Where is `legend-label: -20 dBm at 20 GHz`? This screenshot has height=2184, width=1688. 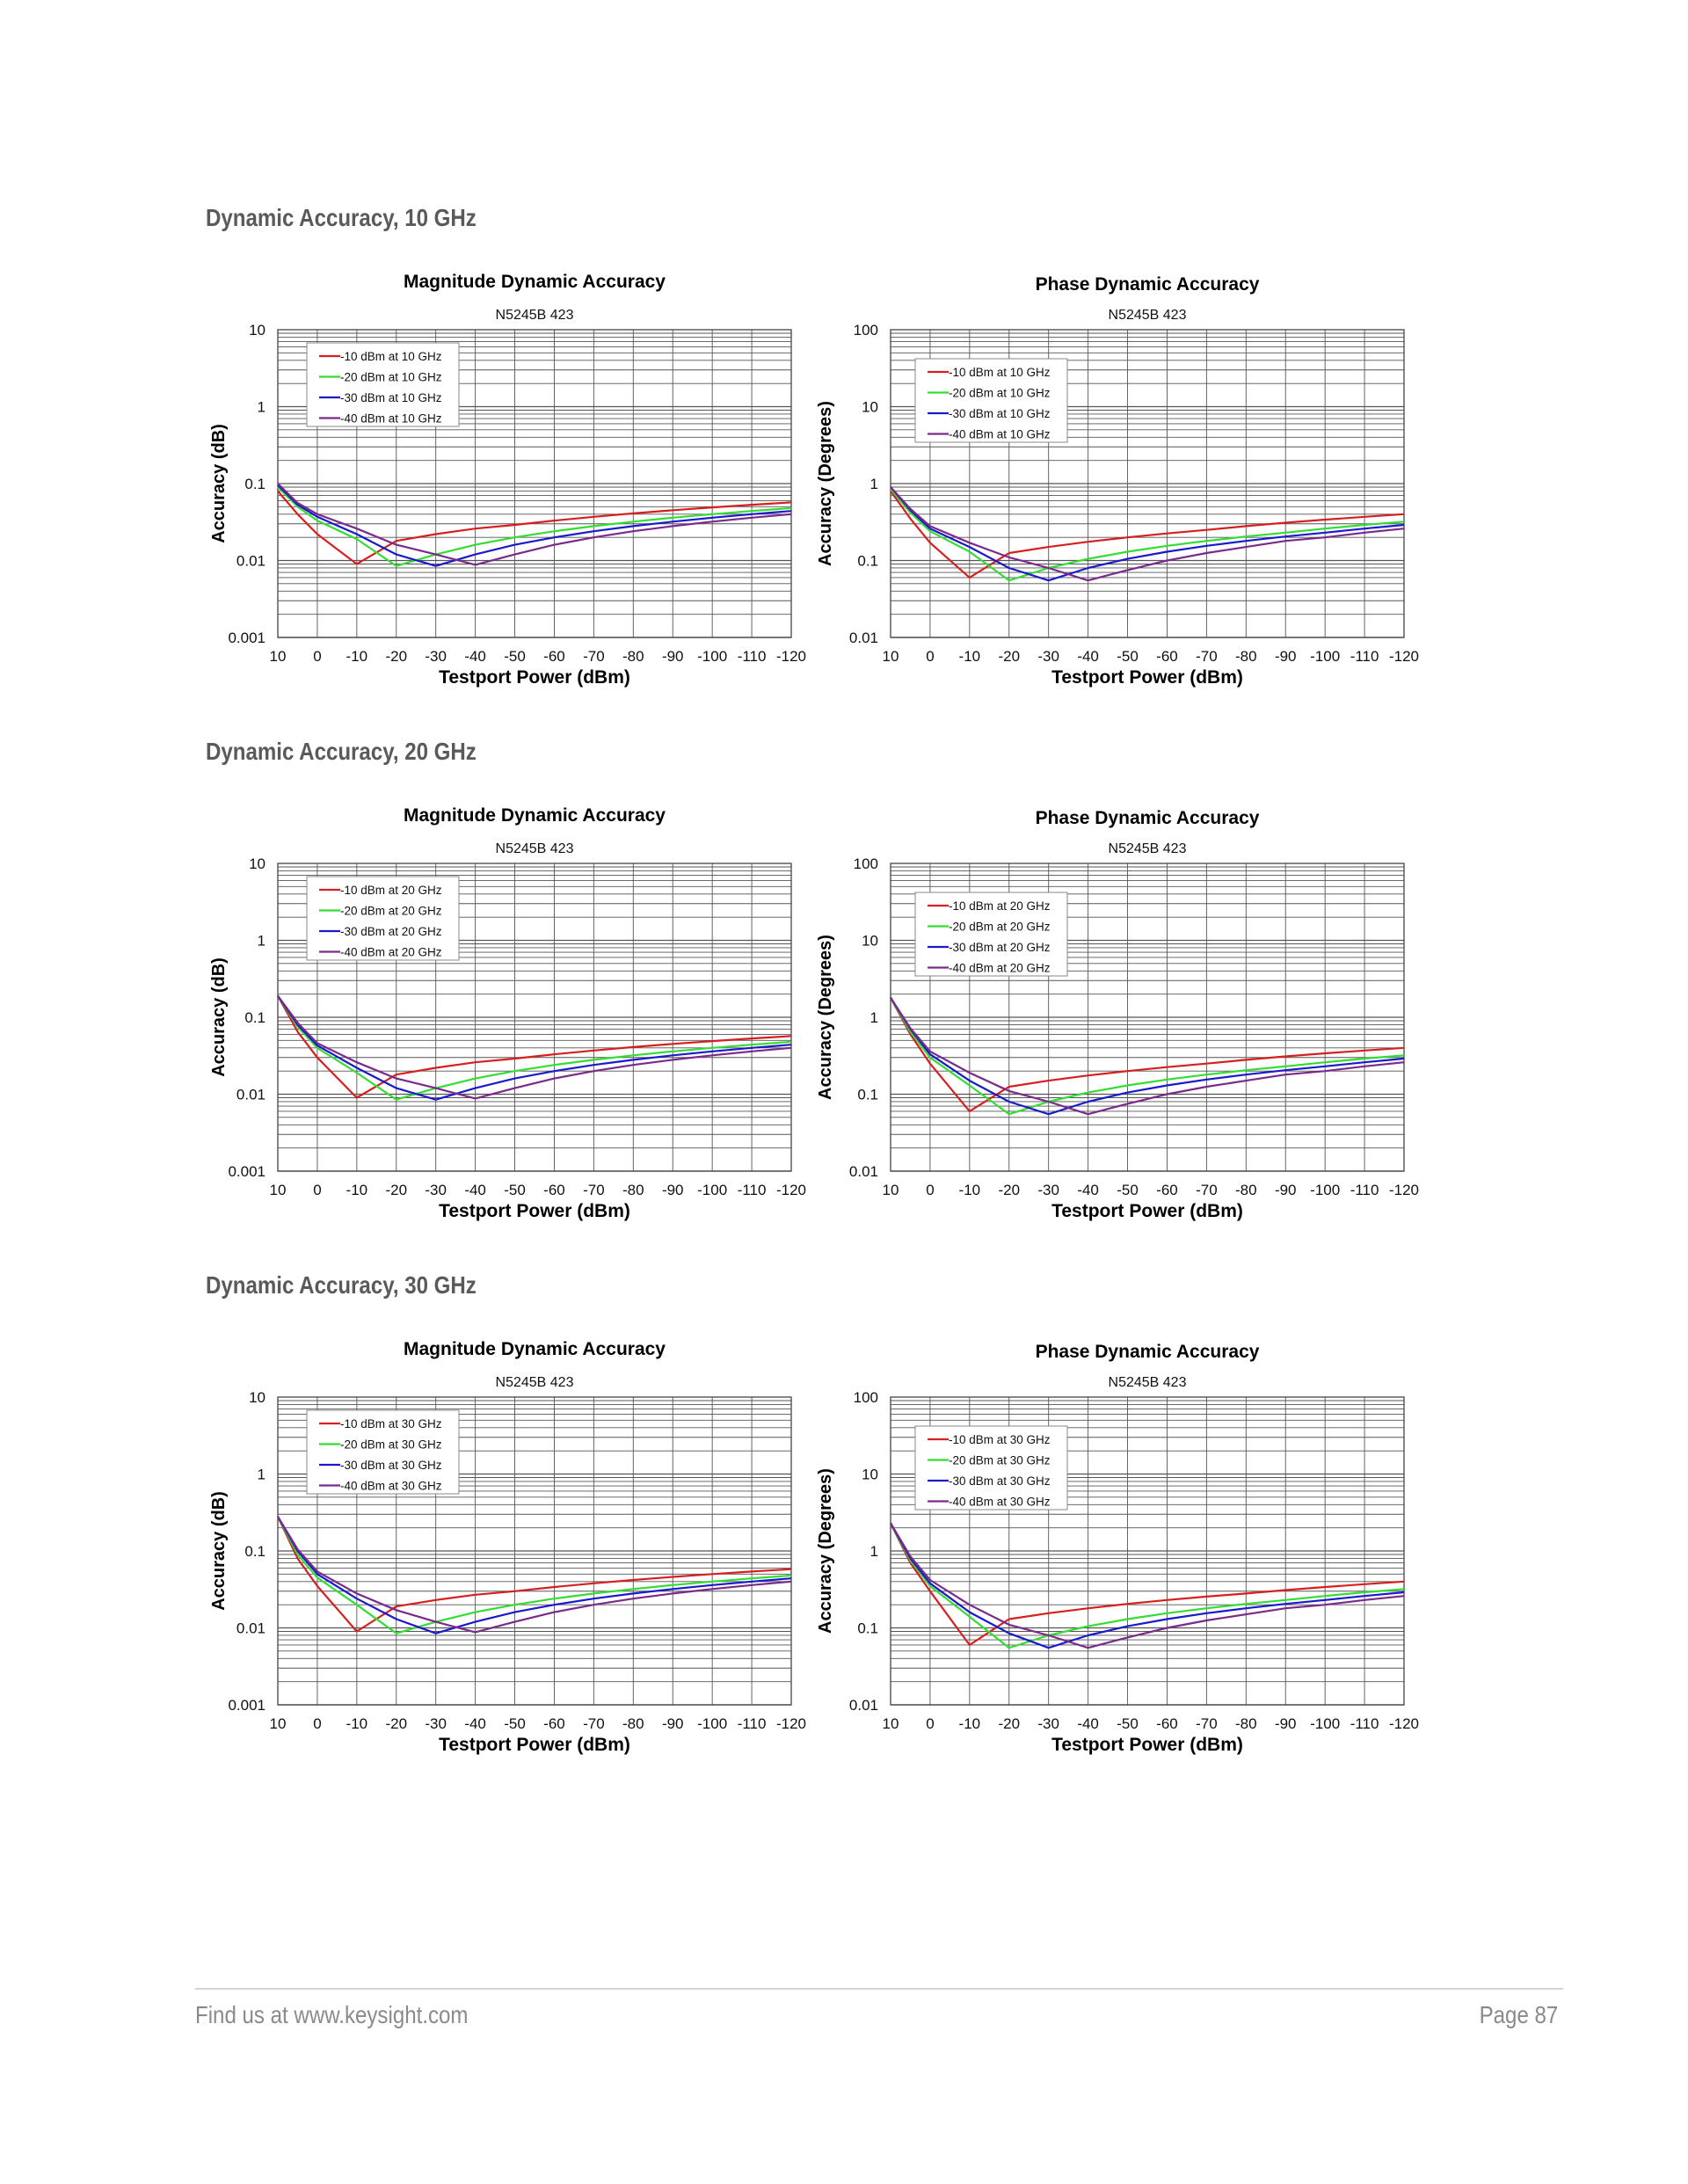 legend-label: -20 dBm at 20 GHz is located at coordinates (391, 911).